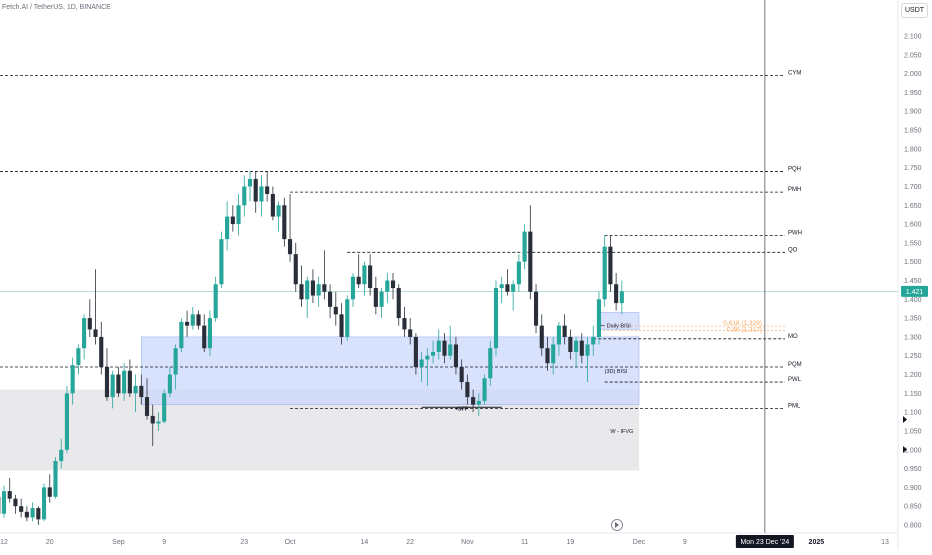 The image size is (932, 555). Describe the element at coordinates (913, 168) in the screenshot. I see `y-tick-label: 1.750` at that location.